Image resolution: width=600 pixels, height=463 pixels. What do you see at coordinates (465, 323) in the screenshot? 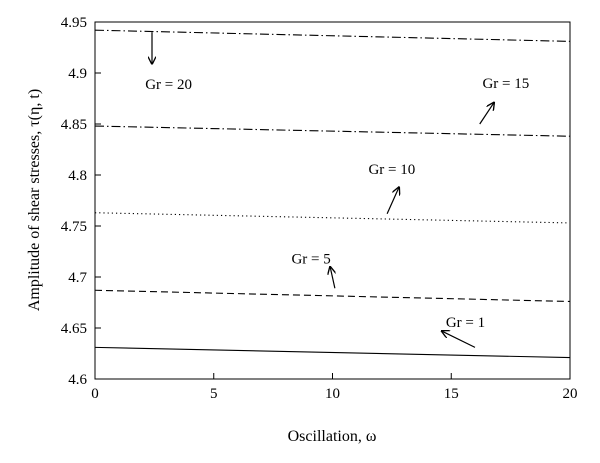
I see `annotation-label: Gr = 1` at bounding box center [465, 323].